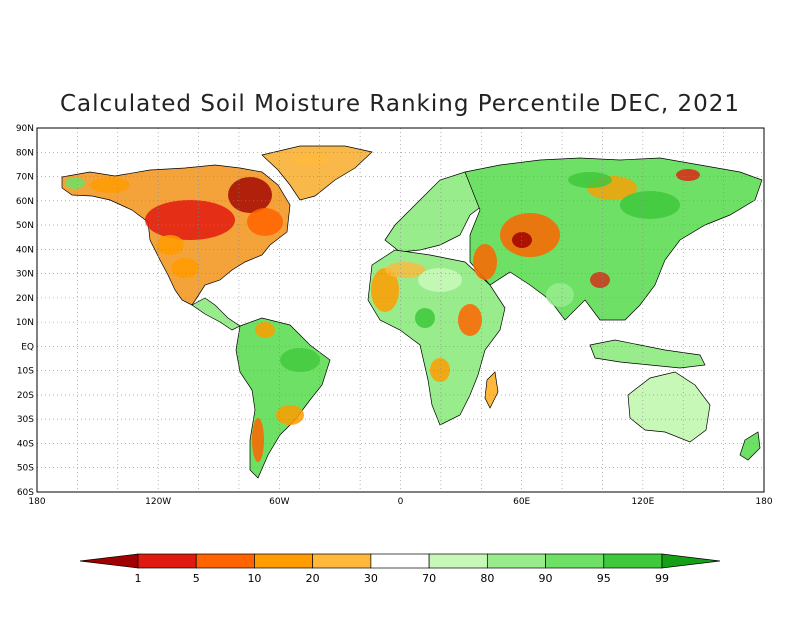 Image resolution: width=800 pixels, height=618 pixels. I want to click on dry-patch-far-east, so click(688, 175).